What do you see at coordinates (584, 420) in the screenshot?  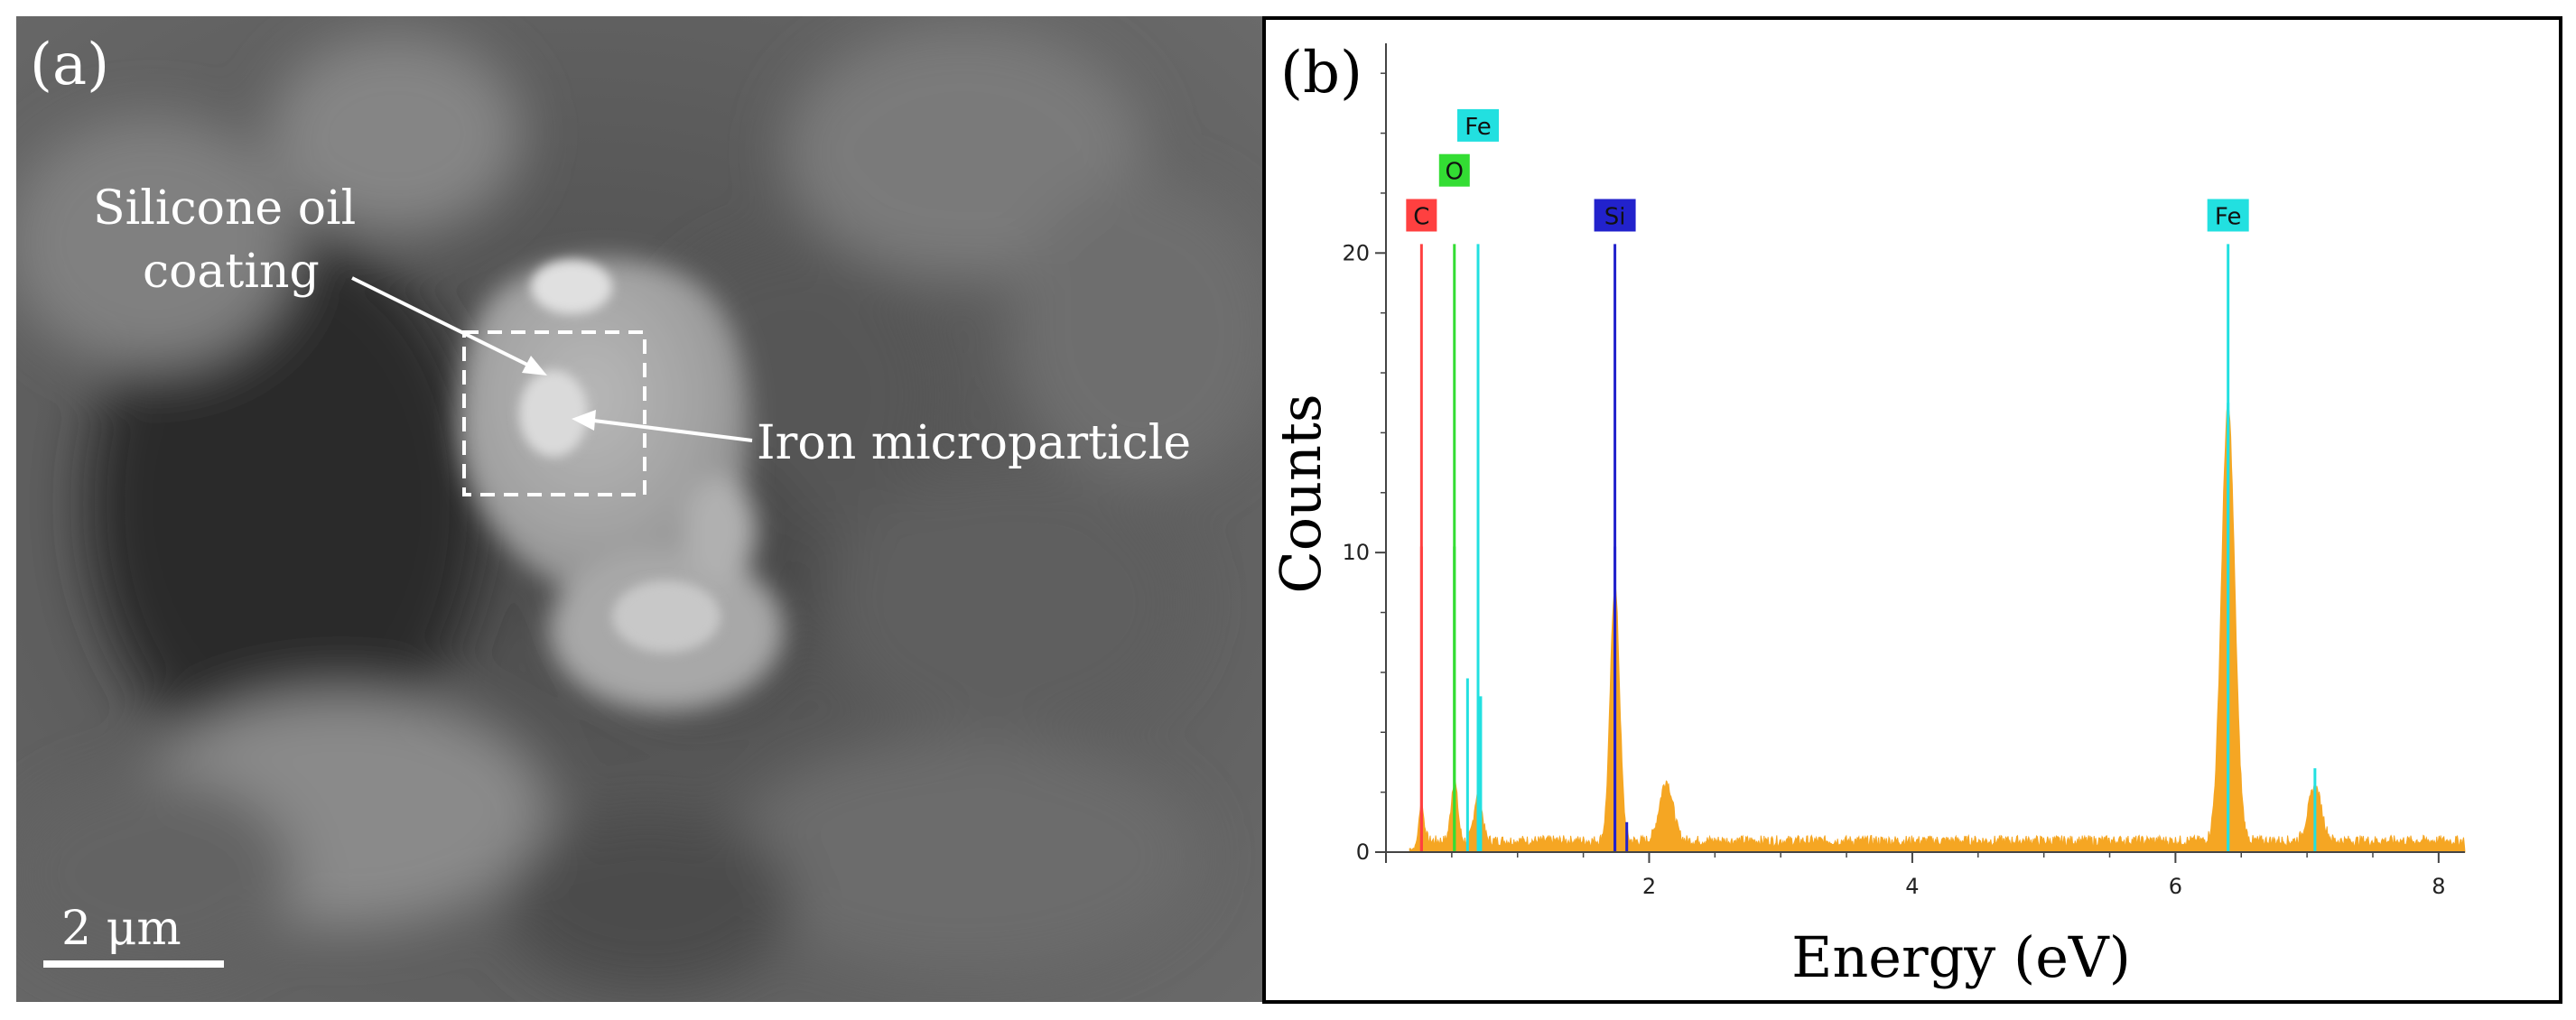 I see `iron-arrowhead` at bounding box center [584, 420].